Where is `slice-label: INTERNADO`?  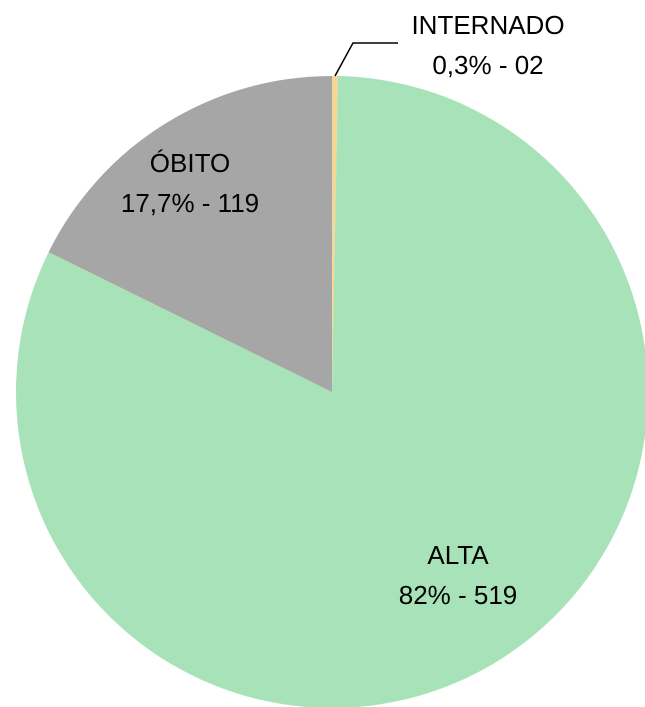 slice-label: INTERNADO is located at coordinates (487, 25).